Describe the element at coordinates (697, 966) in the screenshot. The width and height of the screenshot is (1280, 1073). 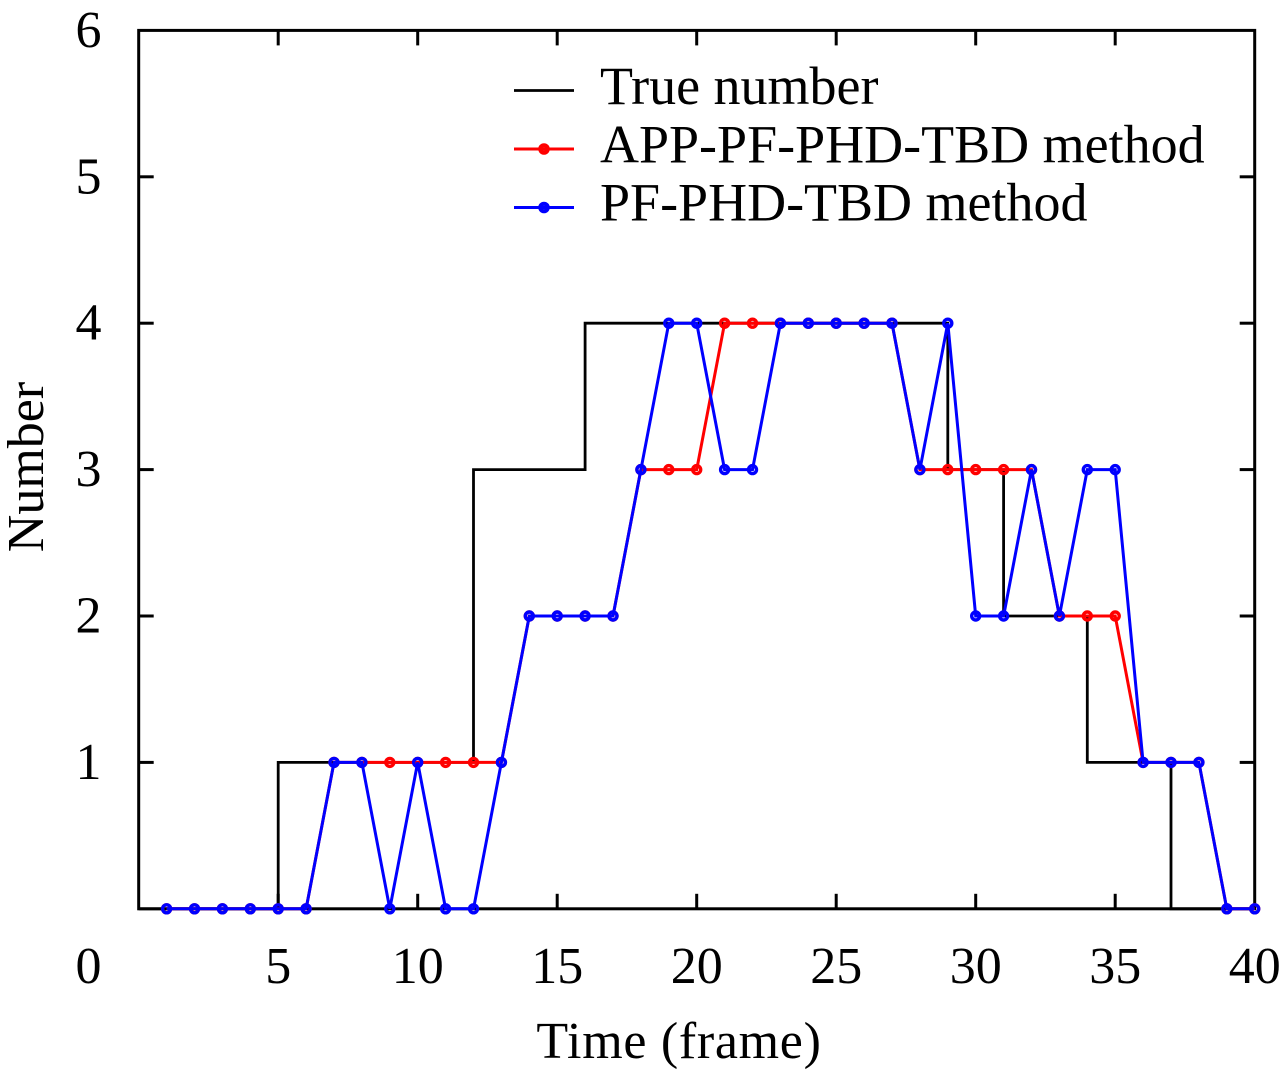
I see `svg-text: 20` at that location.